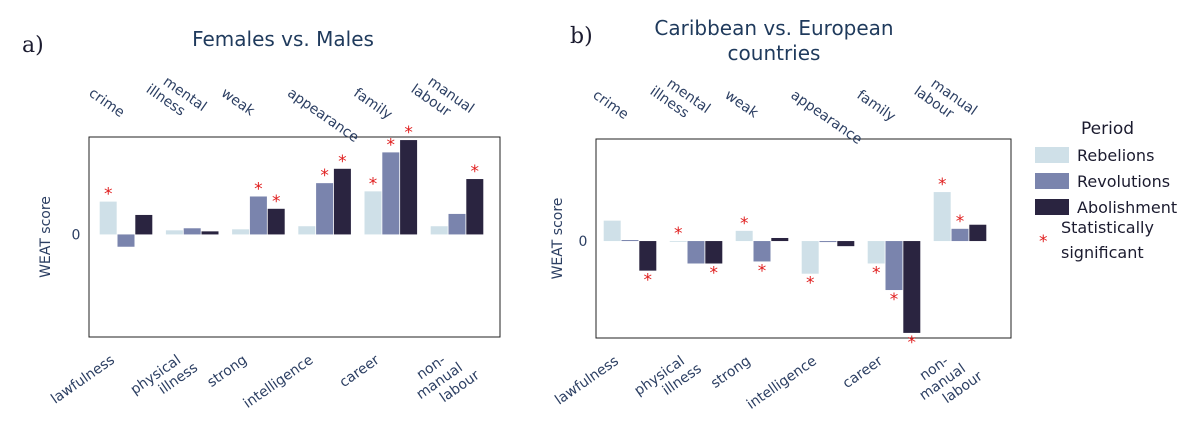  Describe the element at coordinates (1043, 242) in the screenshot. I see `legend-significance-star: *` at that location.